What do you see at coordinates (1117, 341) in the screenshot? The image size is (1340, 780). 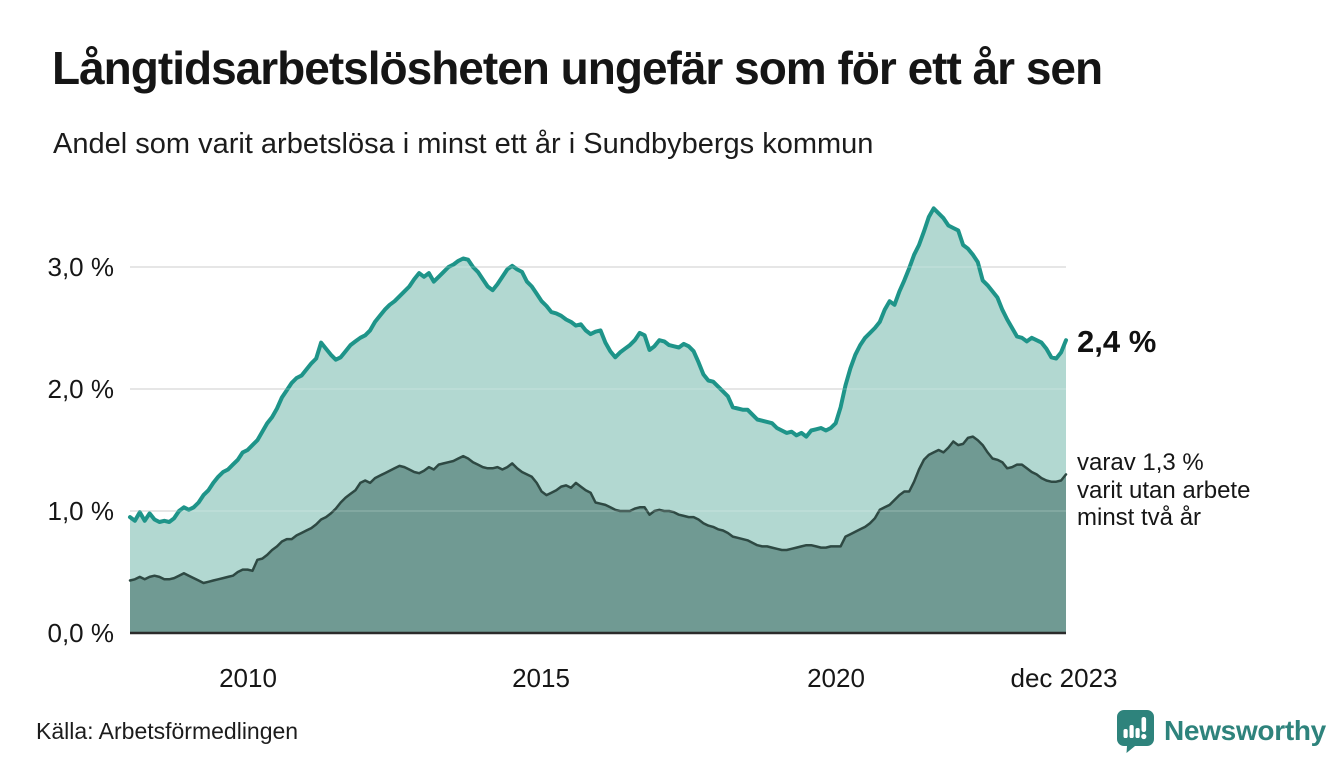 I see `latest-value-label: 2,4 %` at bounding box center [1117, 341].